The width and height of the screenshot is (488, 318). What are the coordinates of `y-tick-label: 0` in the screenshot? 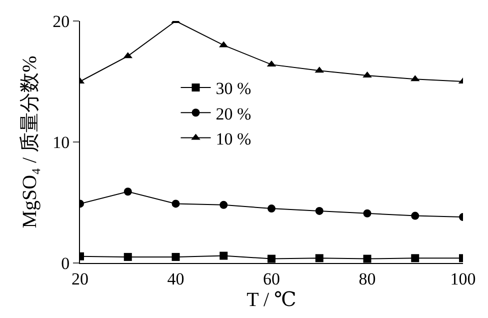 It's located at (65, 263).